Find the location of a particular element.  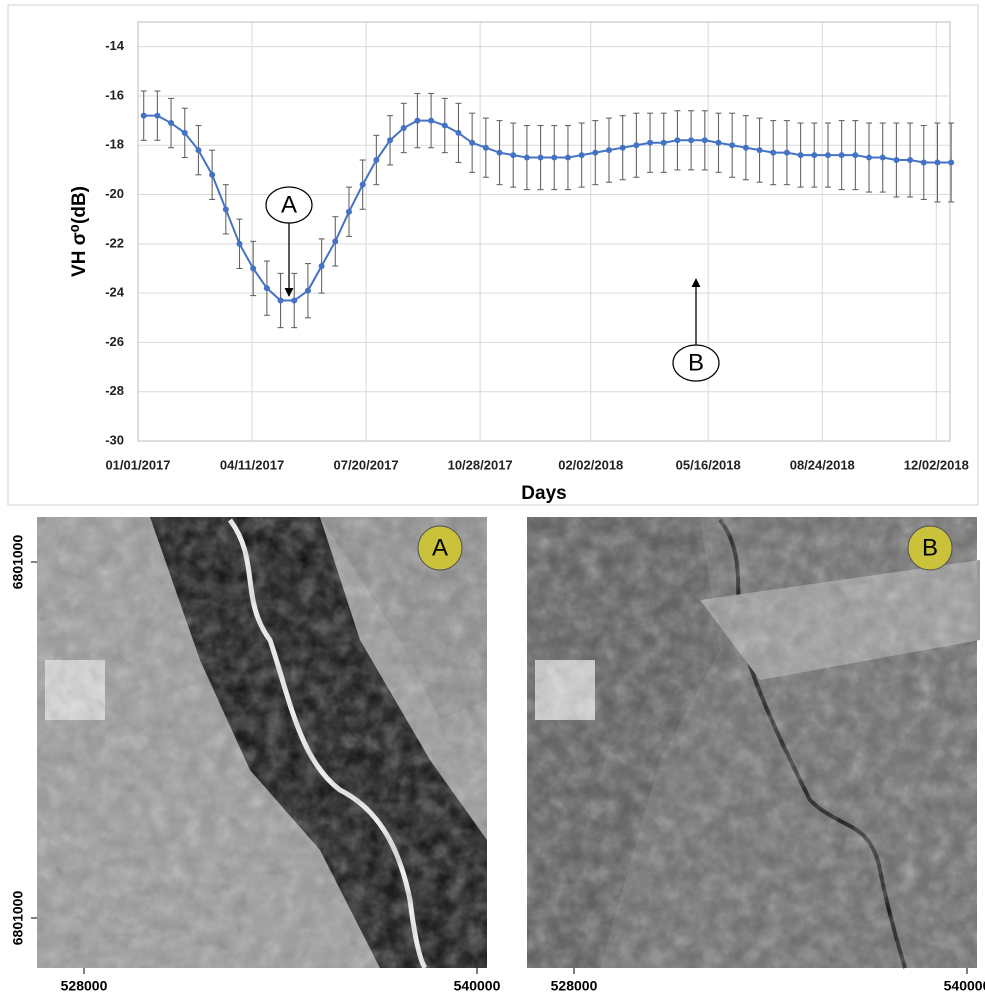

y-tick-label: -20 is located at coordinates (114, 193).